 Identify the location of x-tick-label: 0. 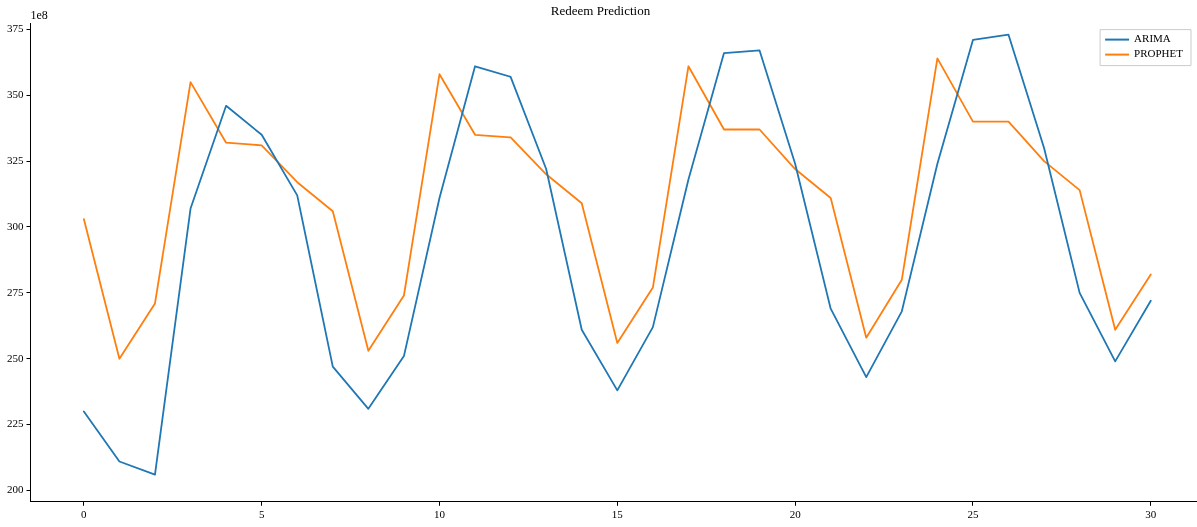
(84, 514).